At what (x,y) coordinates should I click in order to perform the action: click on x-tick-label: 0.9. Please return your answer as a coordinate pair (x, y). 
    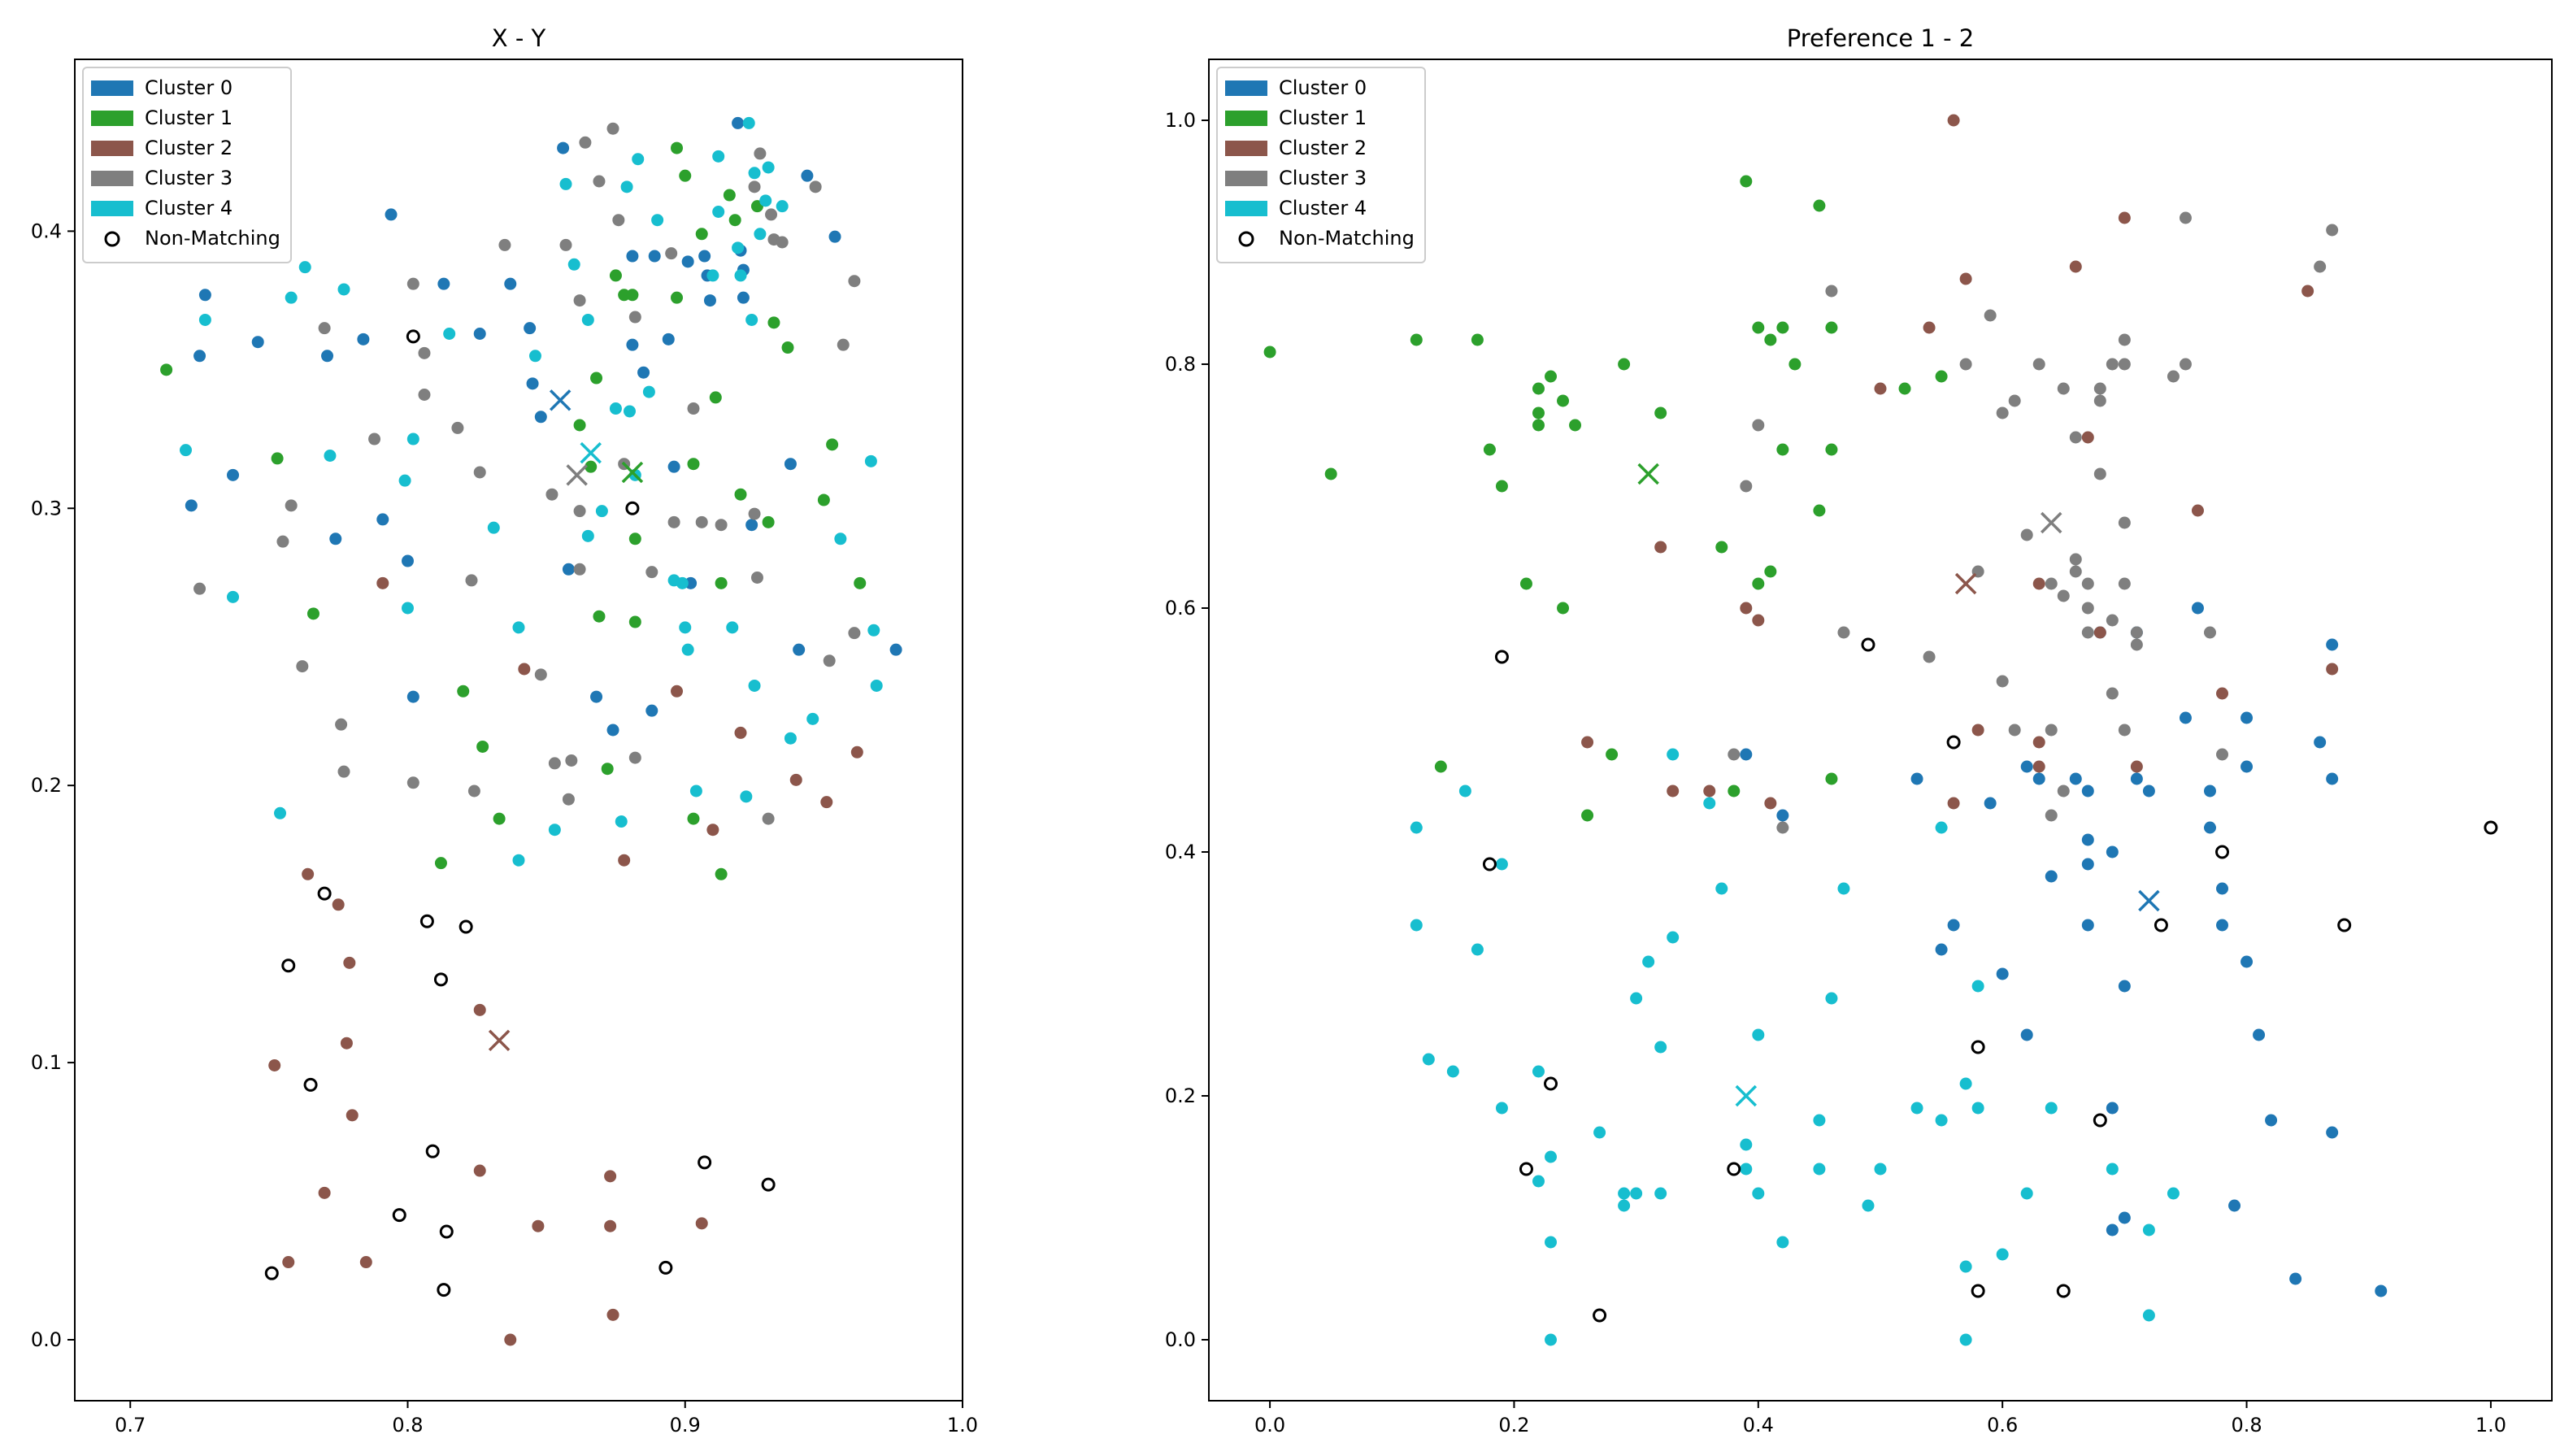
    Looking at the image, I should click on (686, 1425).